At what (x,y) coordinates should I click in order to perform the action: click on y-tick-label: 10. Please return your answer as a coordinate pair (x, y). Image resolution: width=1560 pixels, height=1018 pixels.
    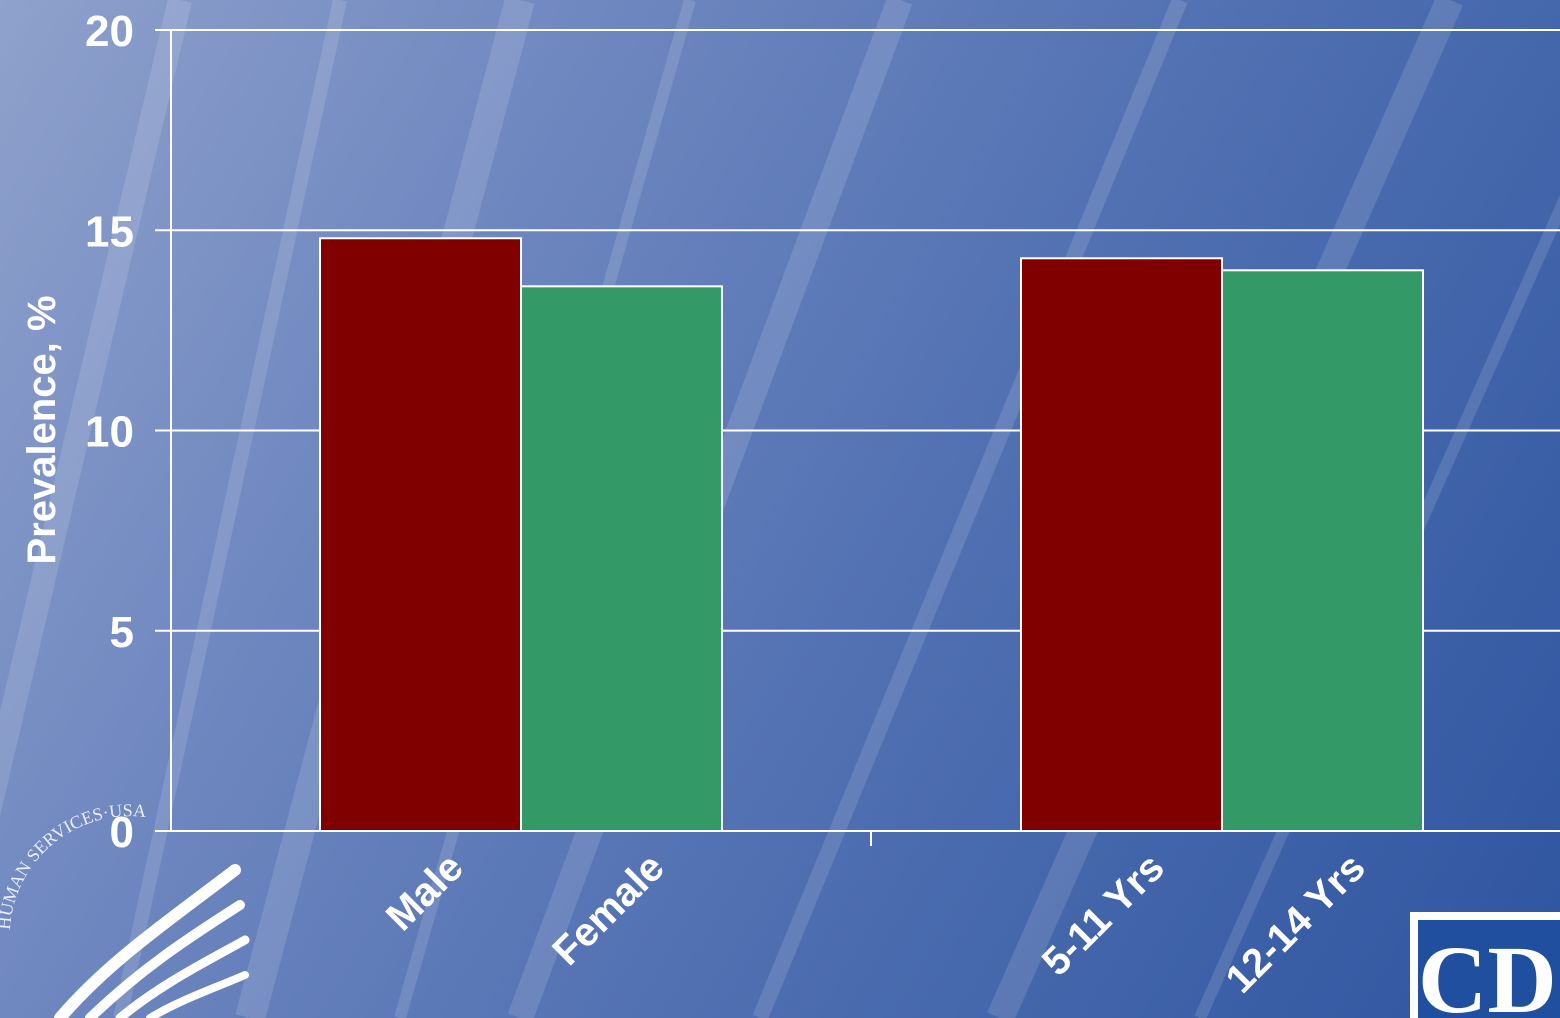
    Looking at the image, I should click on (109, 432).